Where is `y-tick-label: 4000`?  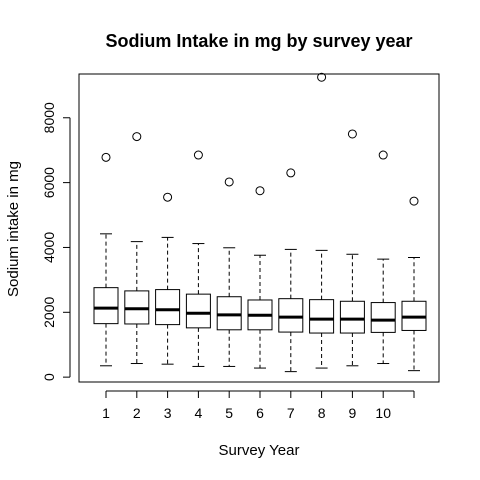
y-tick-label: 4000 is located at coordinates (49, 247).